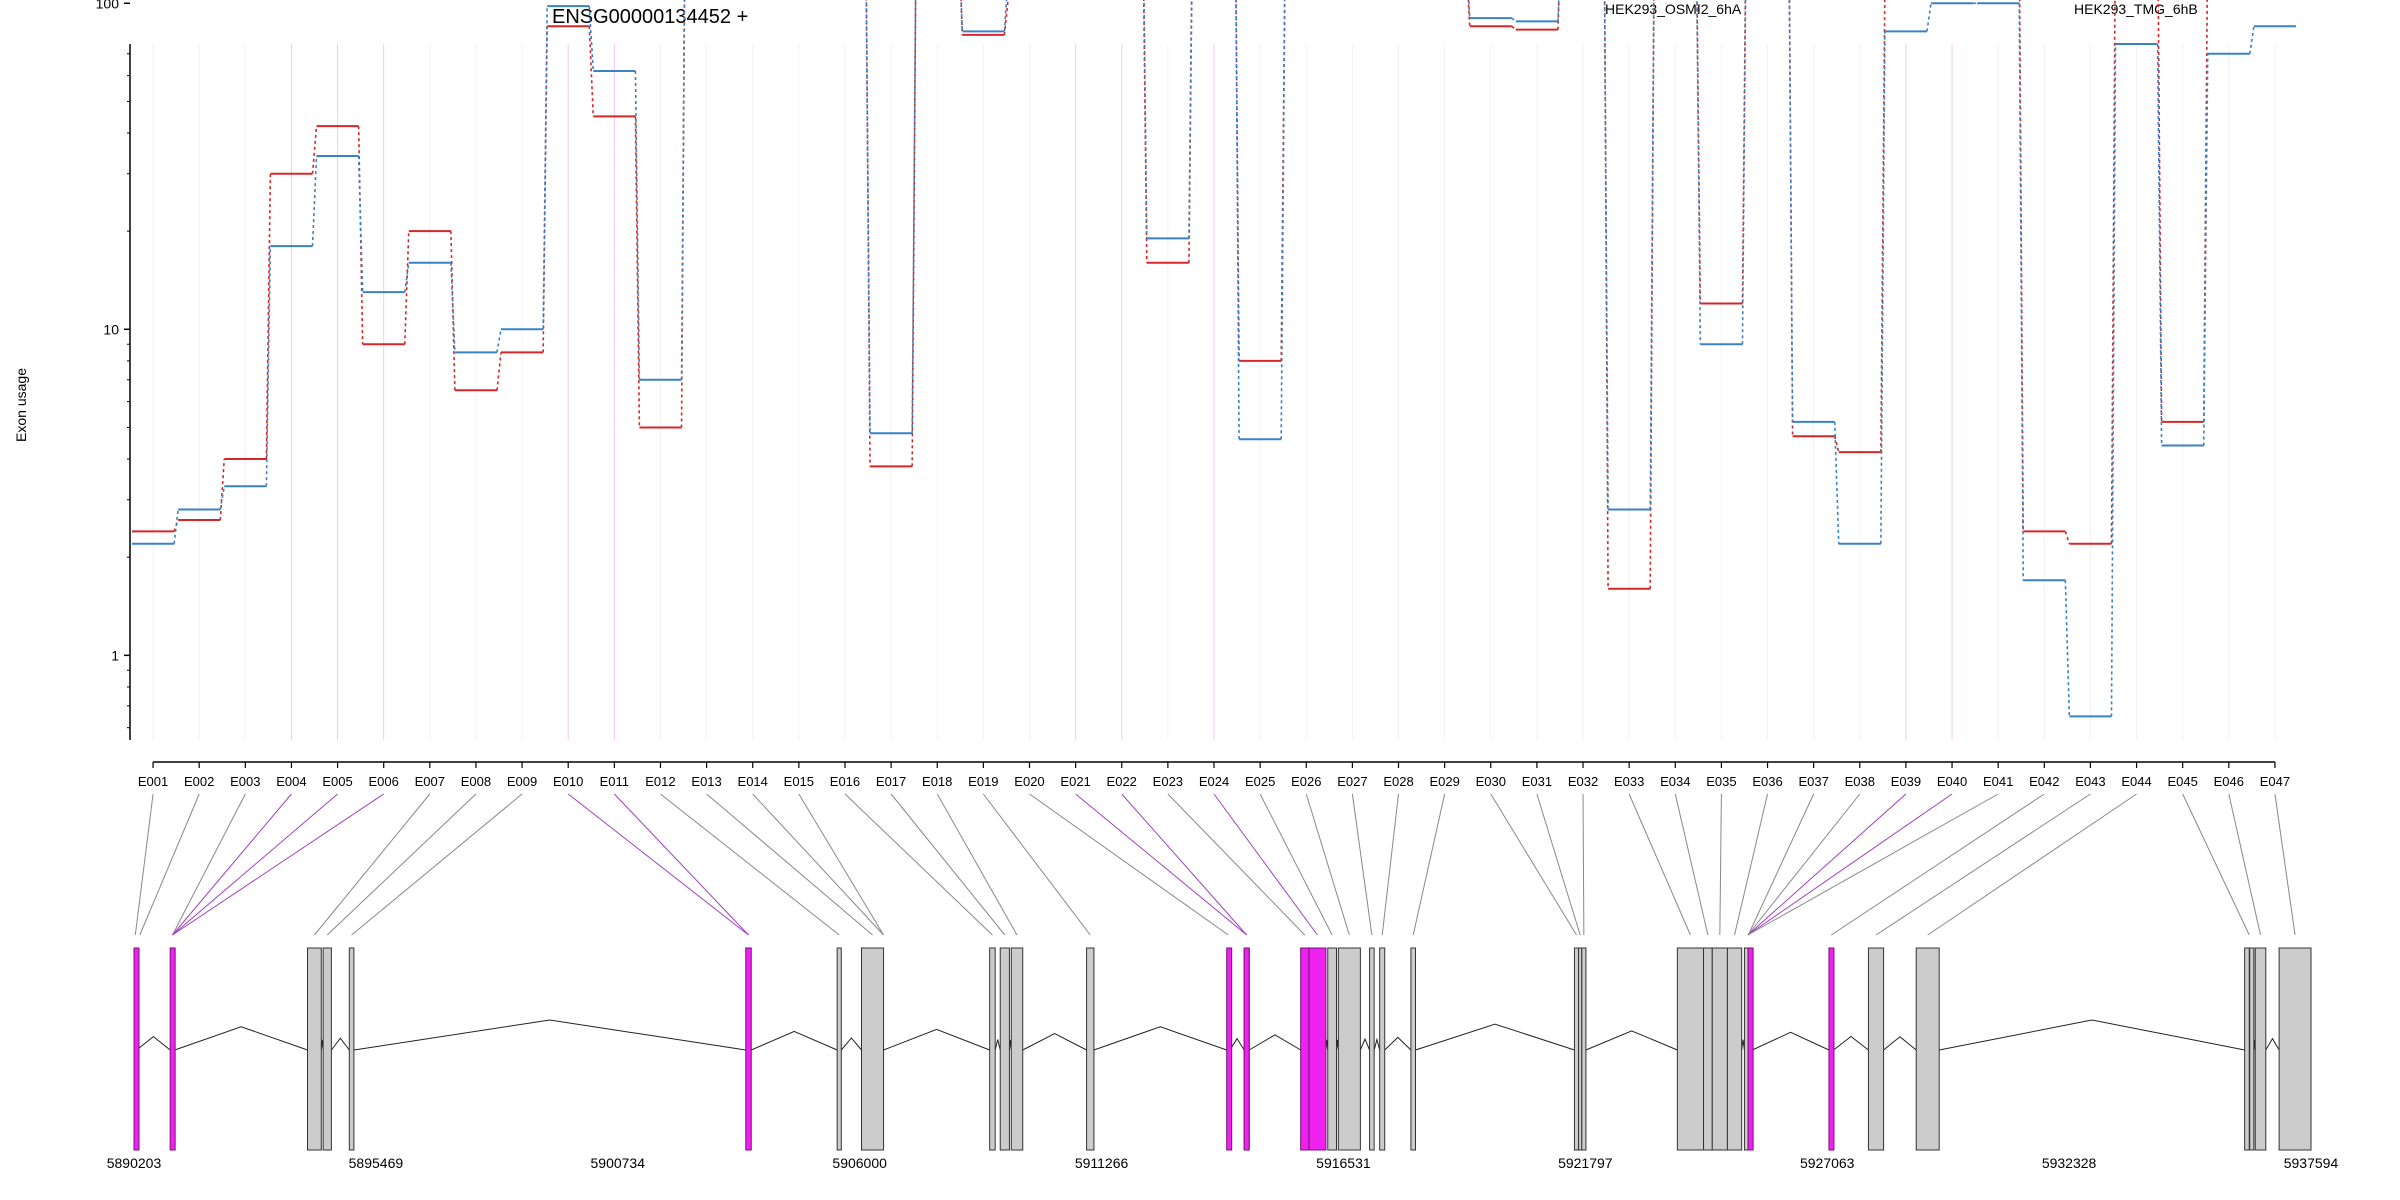 The width and height of the screenshot is (2400, 1200). I want to click on genomic-tick-label: 5911266, so click(1102, 1163).